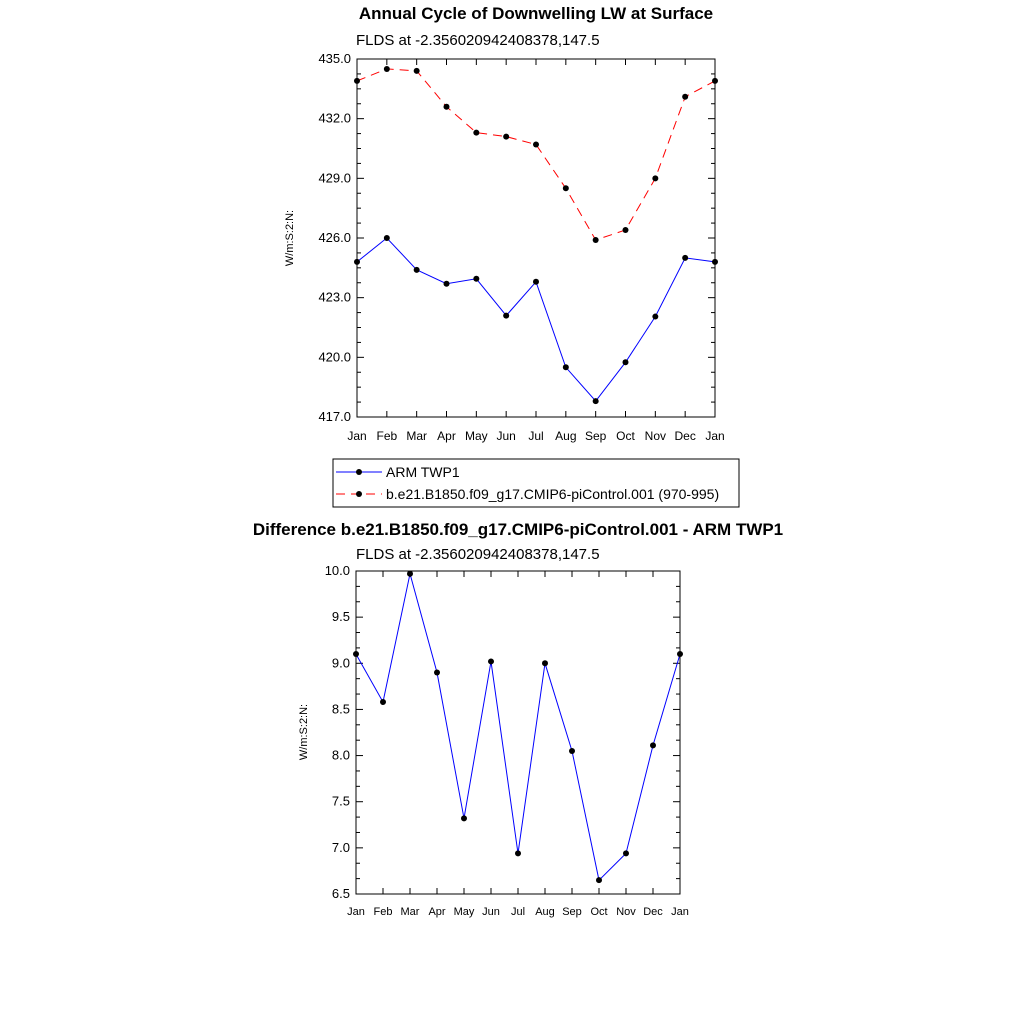 The image size is (1024, 1024). I want to click on y-tick-label: 432.0, so click(334, 118).